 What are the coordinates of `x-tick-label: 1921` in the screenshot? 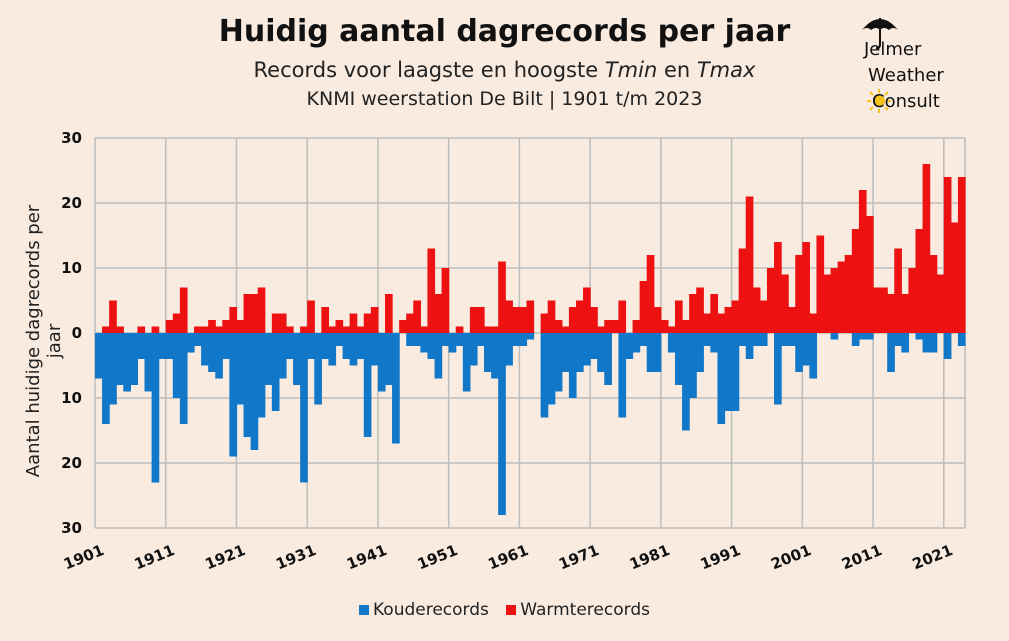 It's located at (225, 557).